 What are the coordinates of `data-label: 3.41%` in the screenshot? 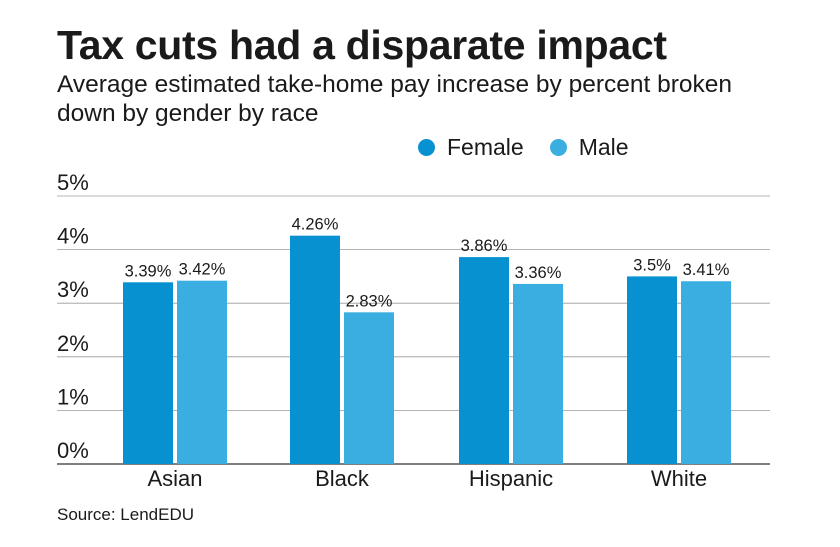 It's located at (706, 270).